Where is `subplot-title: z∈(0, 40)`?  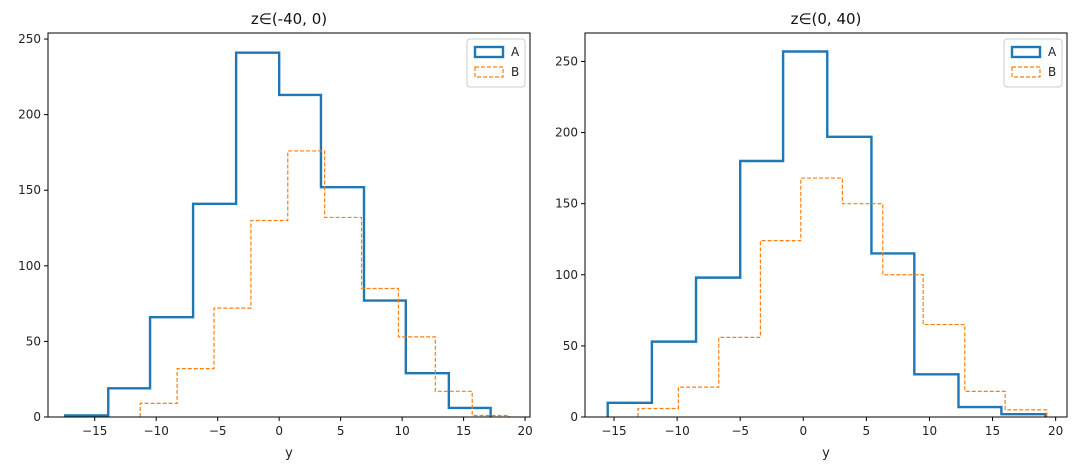
subplot-title: z∈(0, 40) is located at coordinates (826, 19).